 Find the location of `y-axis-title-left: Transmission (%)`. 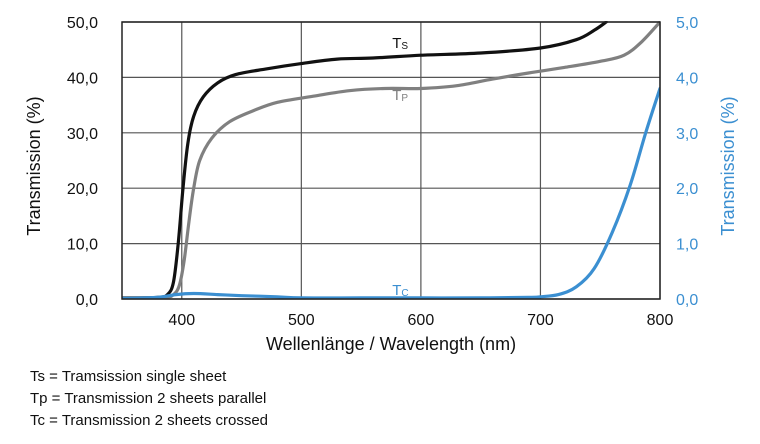

y-axis-title-left: Transmission (%) is located at coordinates (34, 165).